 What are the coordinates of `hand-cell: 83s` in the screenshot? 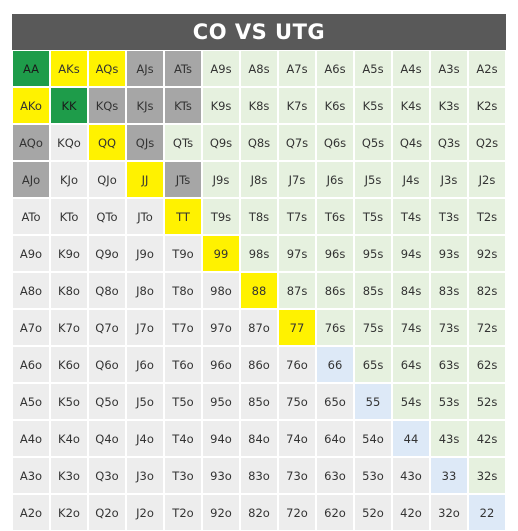 It's located at (449, 290).